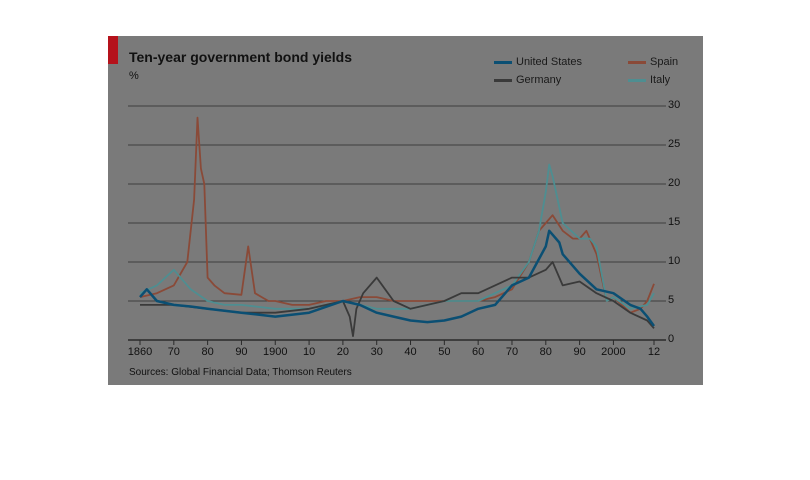 This screenshot has height=480, width=810. What do you see at coordinates (503, 80) in the screenshot?
I see `legend-swatch-germany` at bounding box center [503, 80].